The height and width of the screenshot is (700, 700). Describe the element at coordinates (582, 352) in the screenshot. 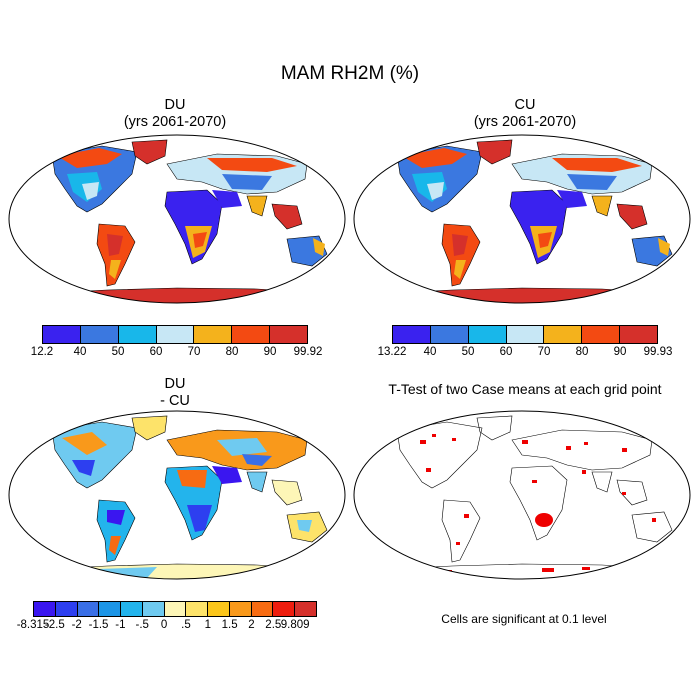

I see `colorbar-cu-tick-label: 80` at that location.